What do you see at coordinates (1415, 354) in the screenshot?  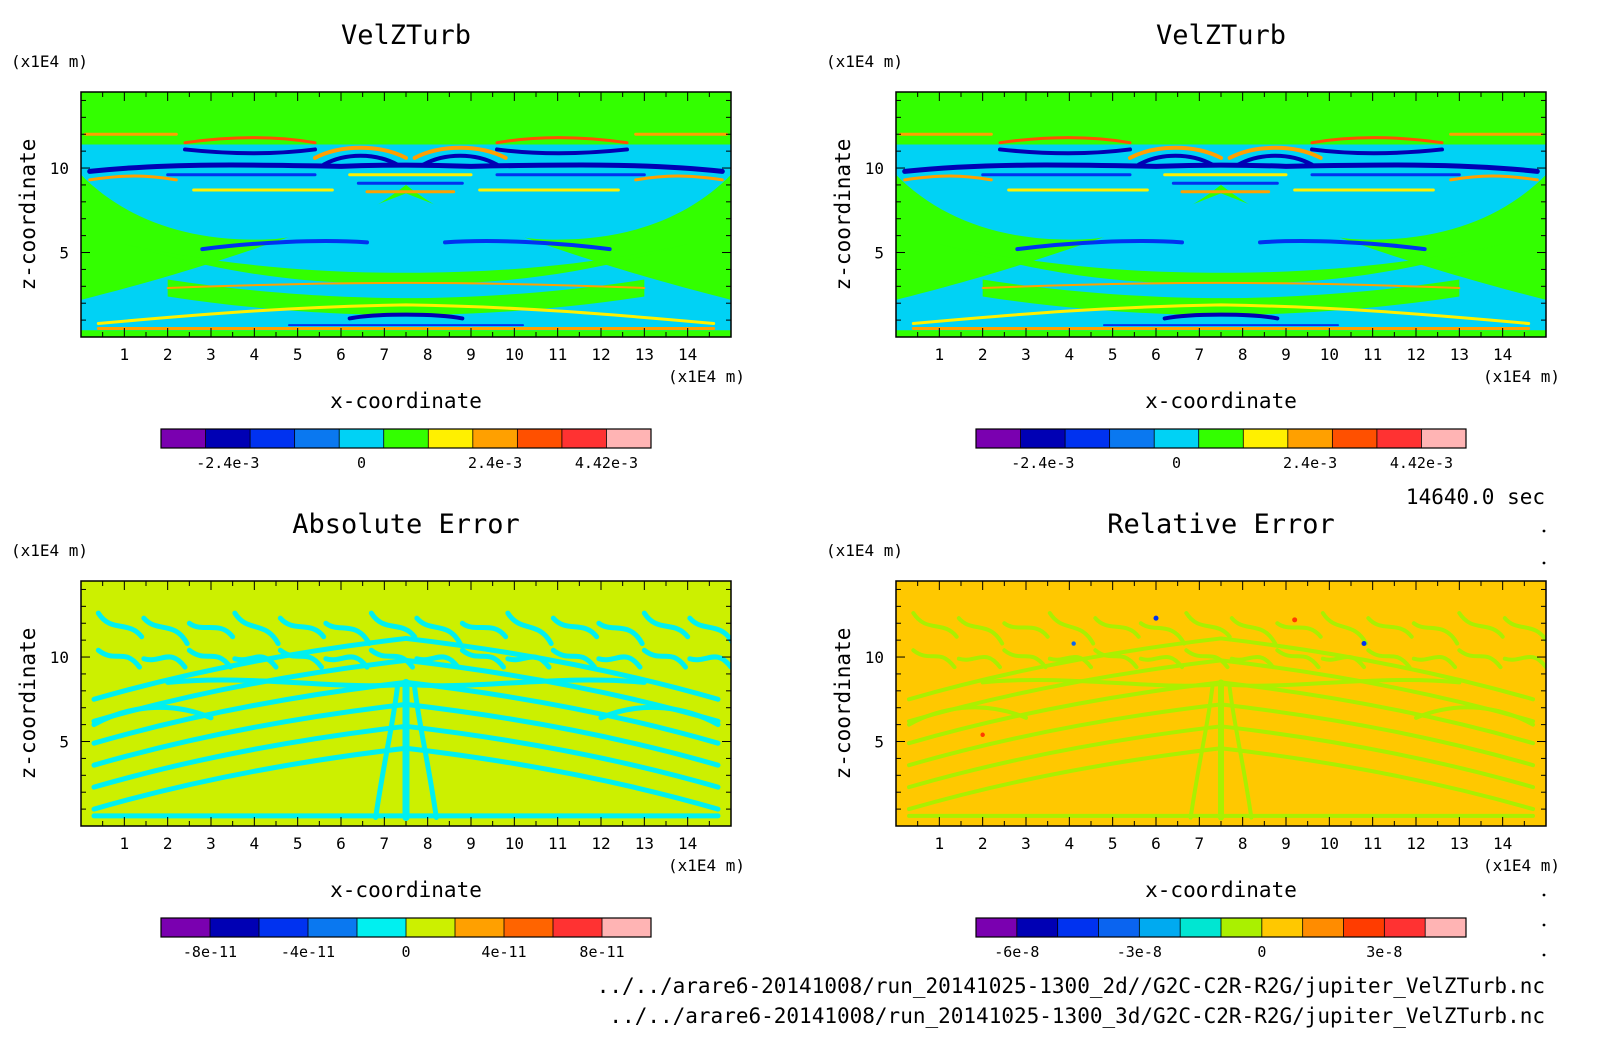 I see `x-tick-label: 12` at bounding box center [1415, 354].